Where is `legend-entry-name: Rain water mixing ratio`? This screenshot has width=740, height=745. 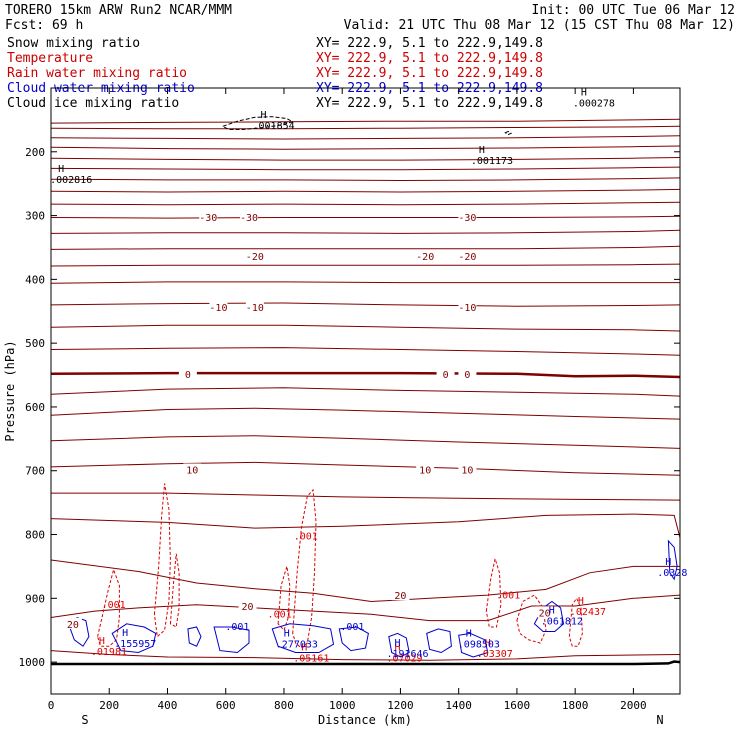
legend-entry-name: Rain water mixing ratio is located at coordinates (97, 73).